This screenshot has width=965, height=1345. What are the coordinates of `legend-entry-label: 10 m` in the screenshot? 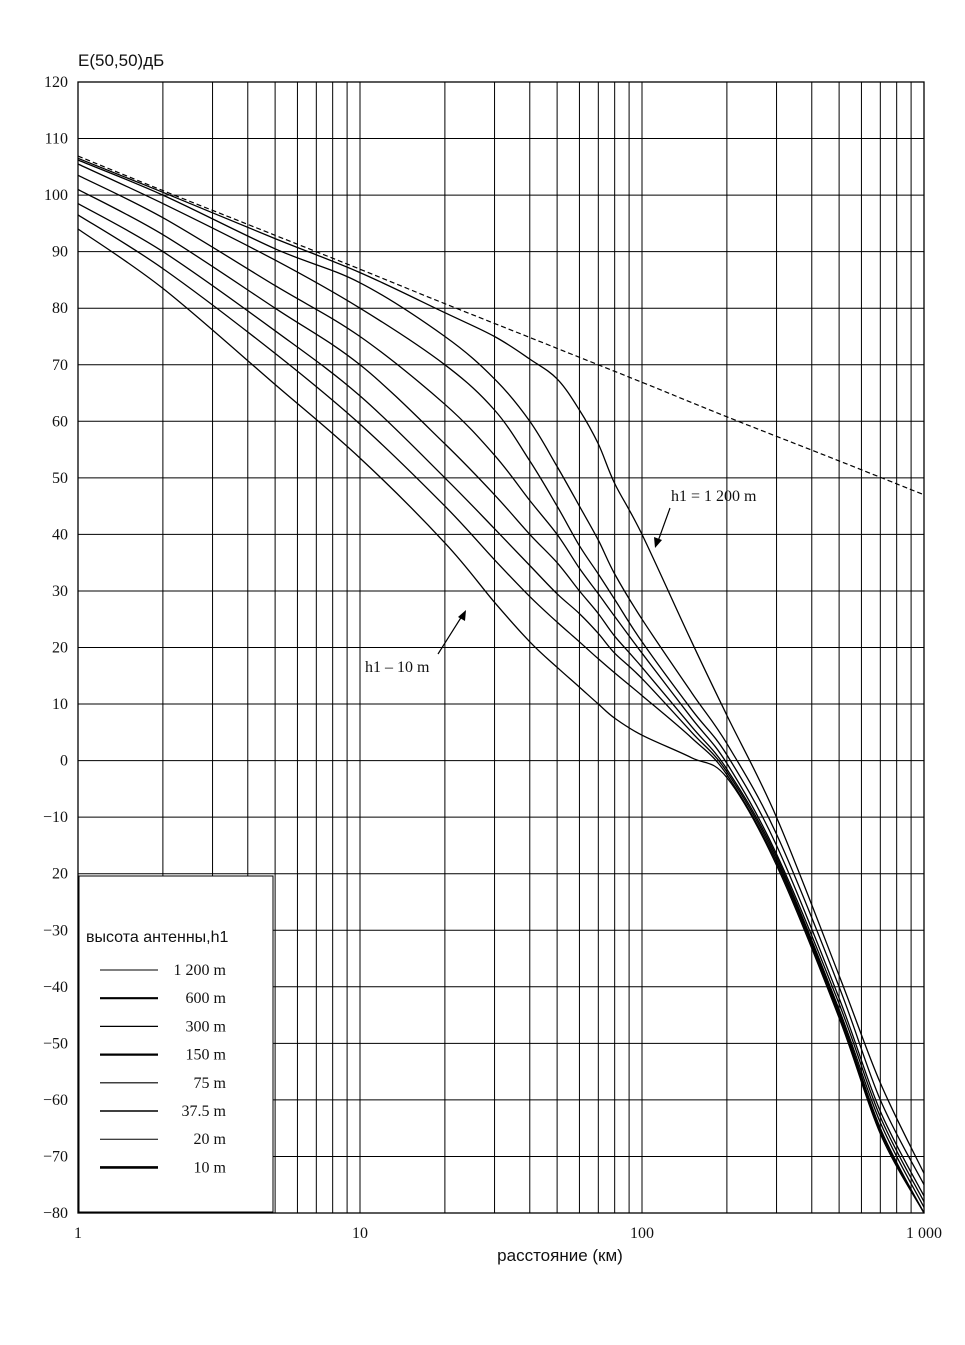 It's located at (210, 1167).